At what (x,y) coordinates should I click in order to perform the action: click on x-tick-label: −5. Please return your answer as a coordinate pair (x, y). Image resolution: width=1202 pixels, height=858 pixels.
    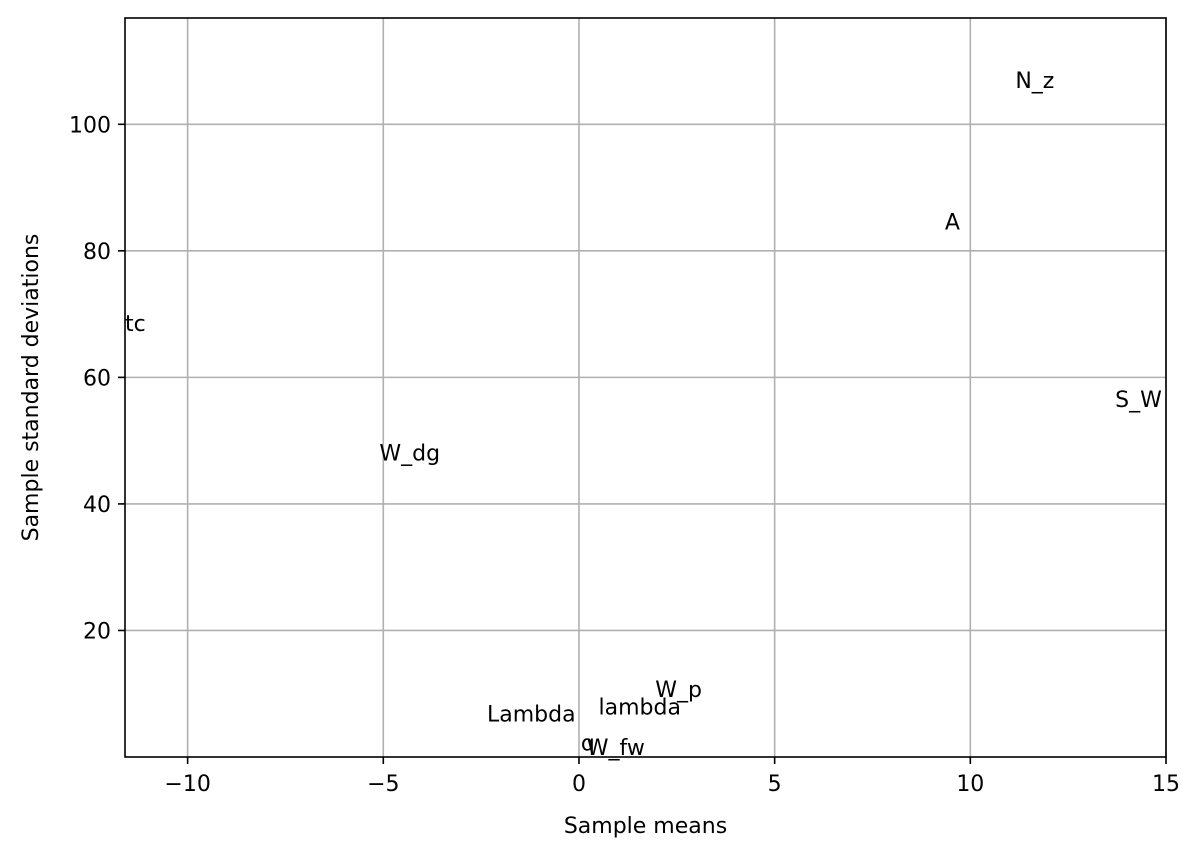
    Looking at the image, I should click on (383, 784).